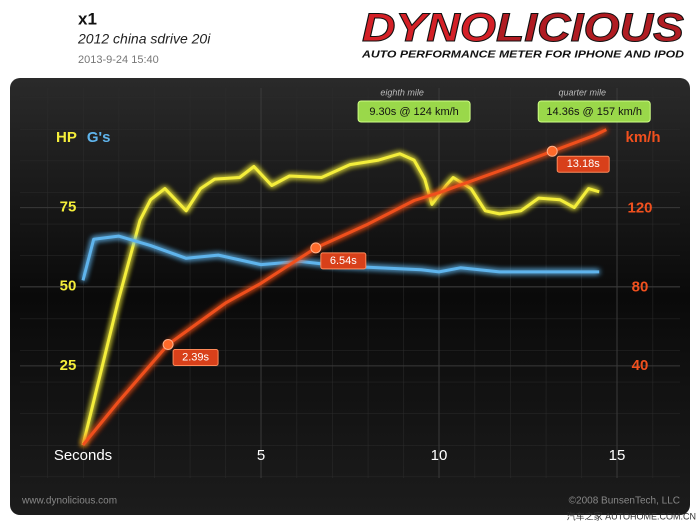 The width and height of the screenshot is (700, 525). Describe the element at coordinates (624, 501) in the screenshot. I see `footer-right: ©2008 BunsenTech, LLC` at that location.